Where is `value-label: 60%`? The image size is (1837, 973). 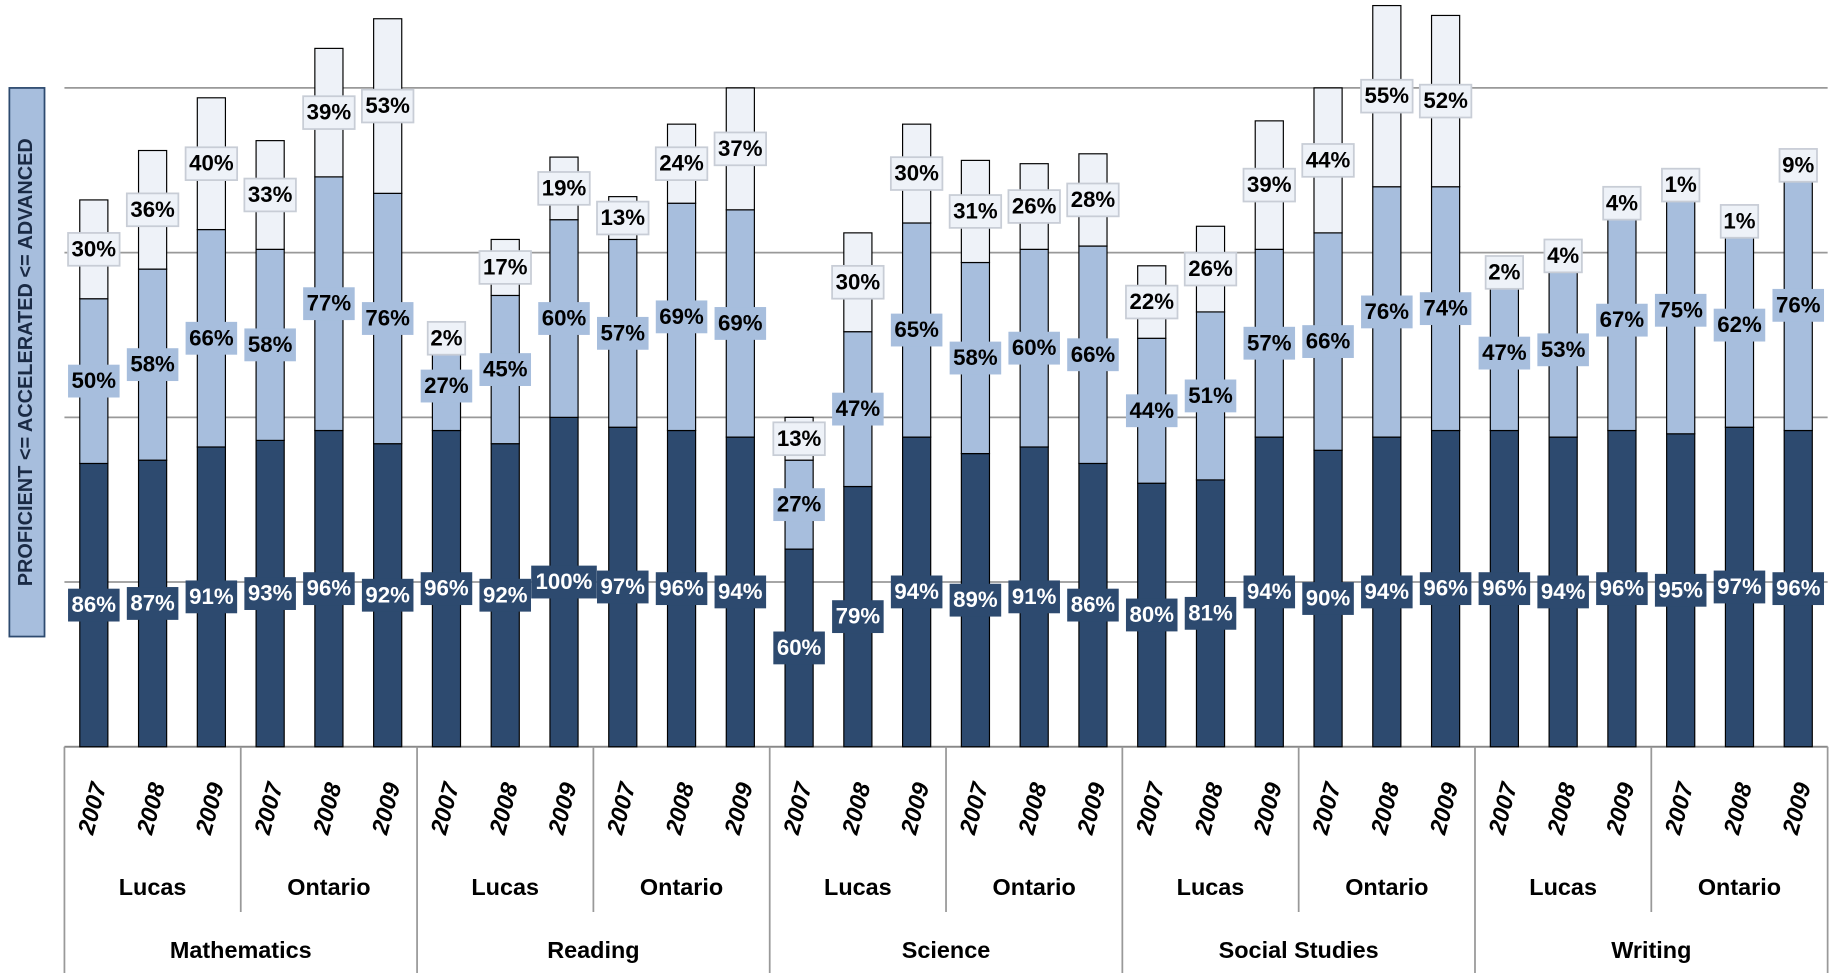
value-label: 60% is located at coordinates (799, 647).